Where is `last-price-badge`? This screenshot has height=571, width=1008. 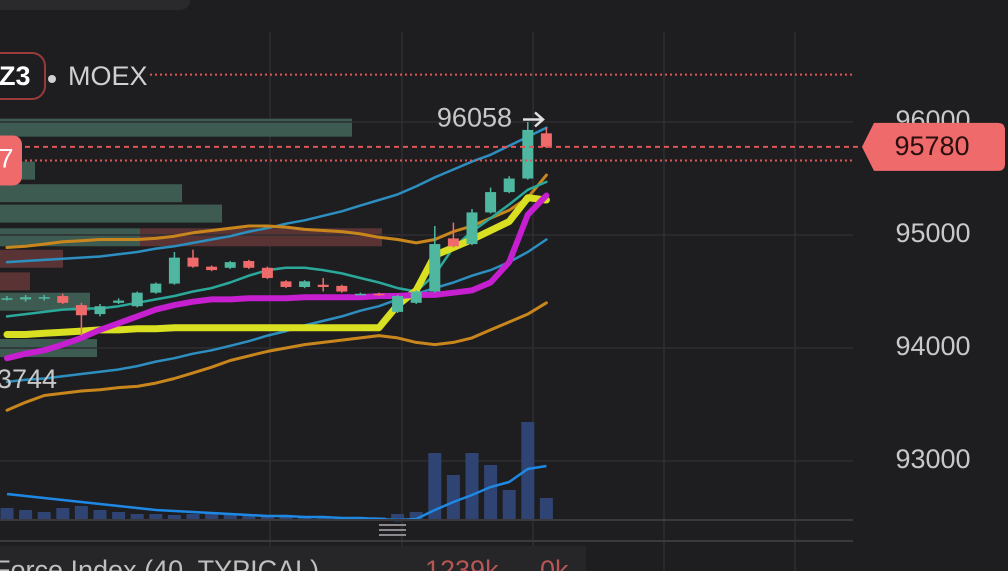
last-price-badge is located at coordinates (933, 146).